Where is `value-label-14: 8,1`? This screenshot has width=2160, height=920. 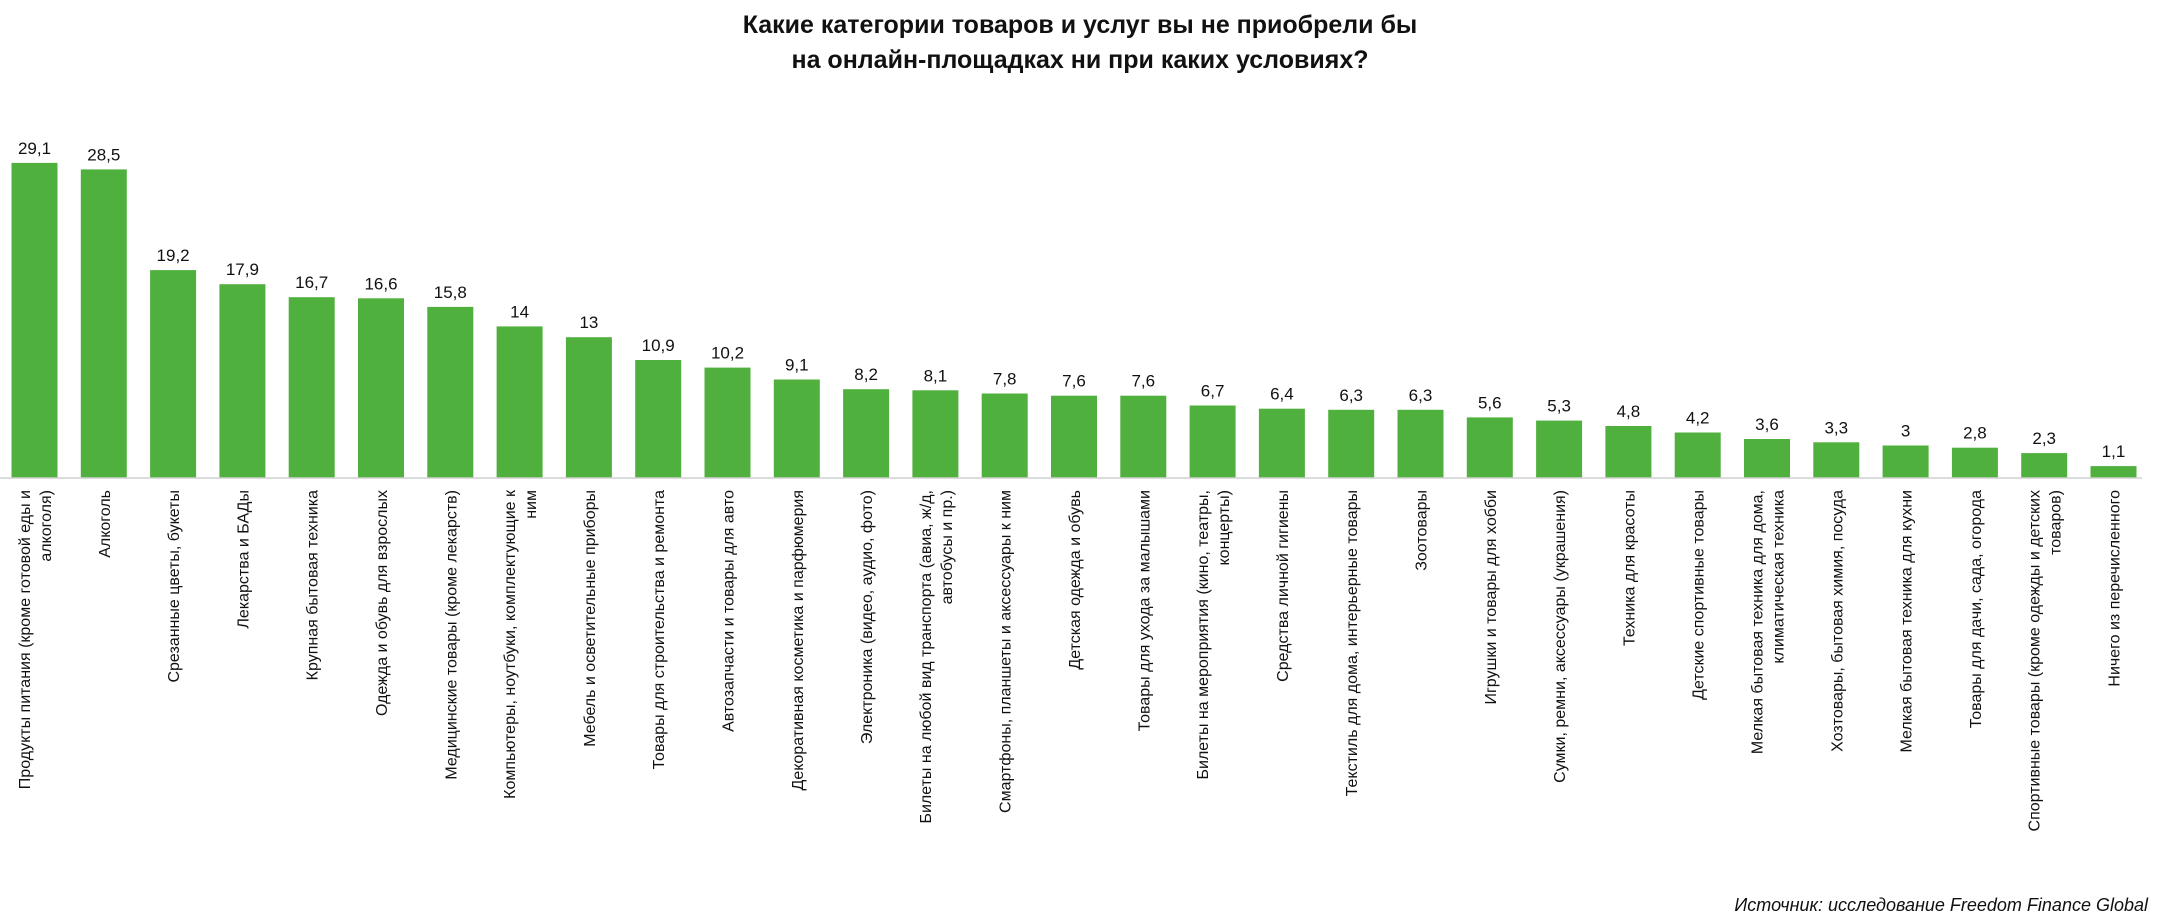
value-label-14: 8,1 is located at coordinates (936, 375).